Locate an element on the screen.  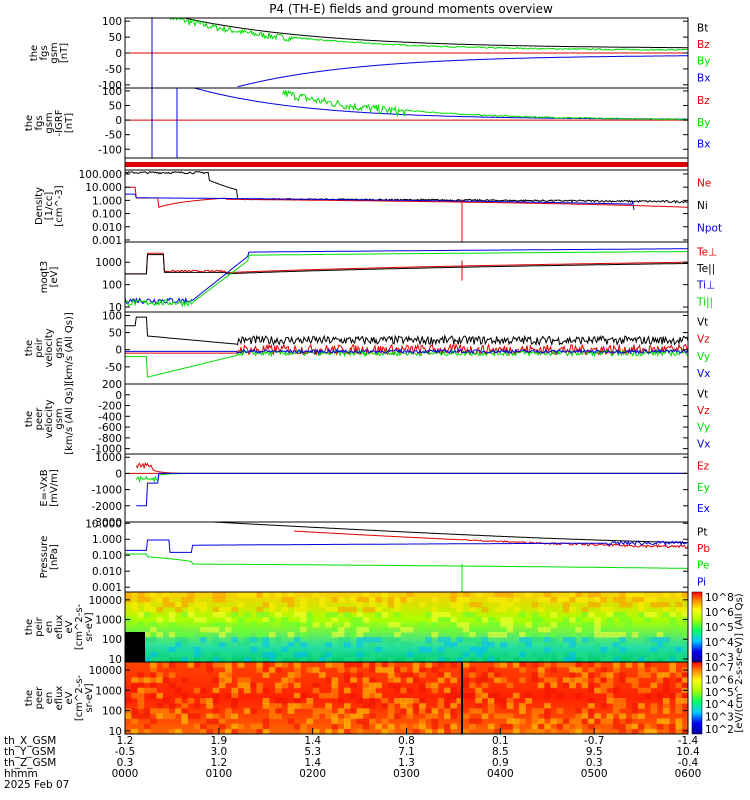
series-Vy is located at coordinates (406, 363).